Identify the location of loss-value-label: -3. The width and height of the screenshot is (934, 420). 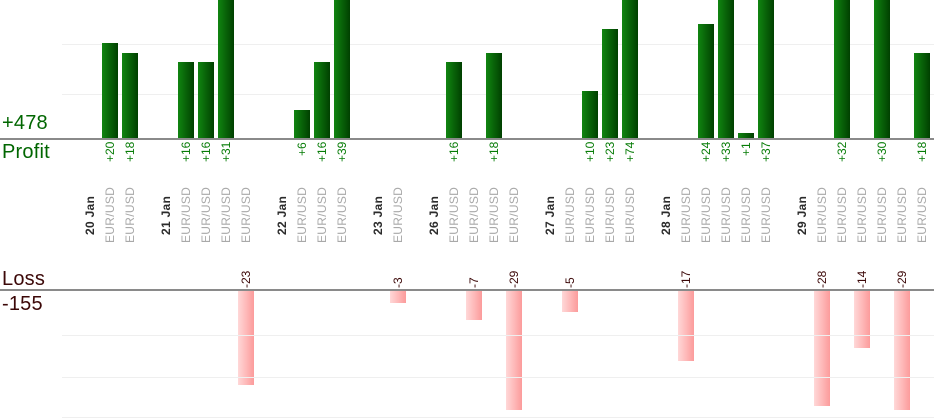
(398, 282).